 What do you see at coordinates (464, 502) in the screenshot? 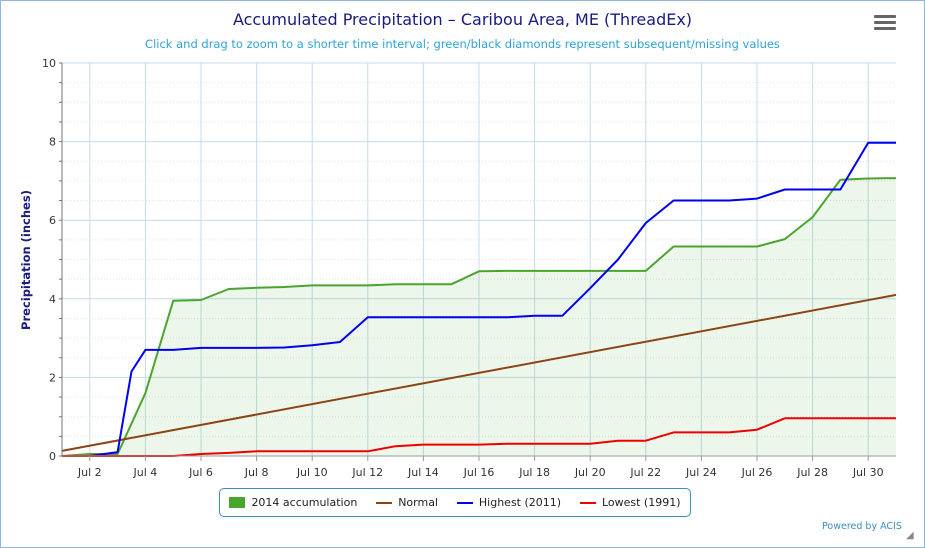
I see `legend-swatch-highest` at bounding box center [464, 502].